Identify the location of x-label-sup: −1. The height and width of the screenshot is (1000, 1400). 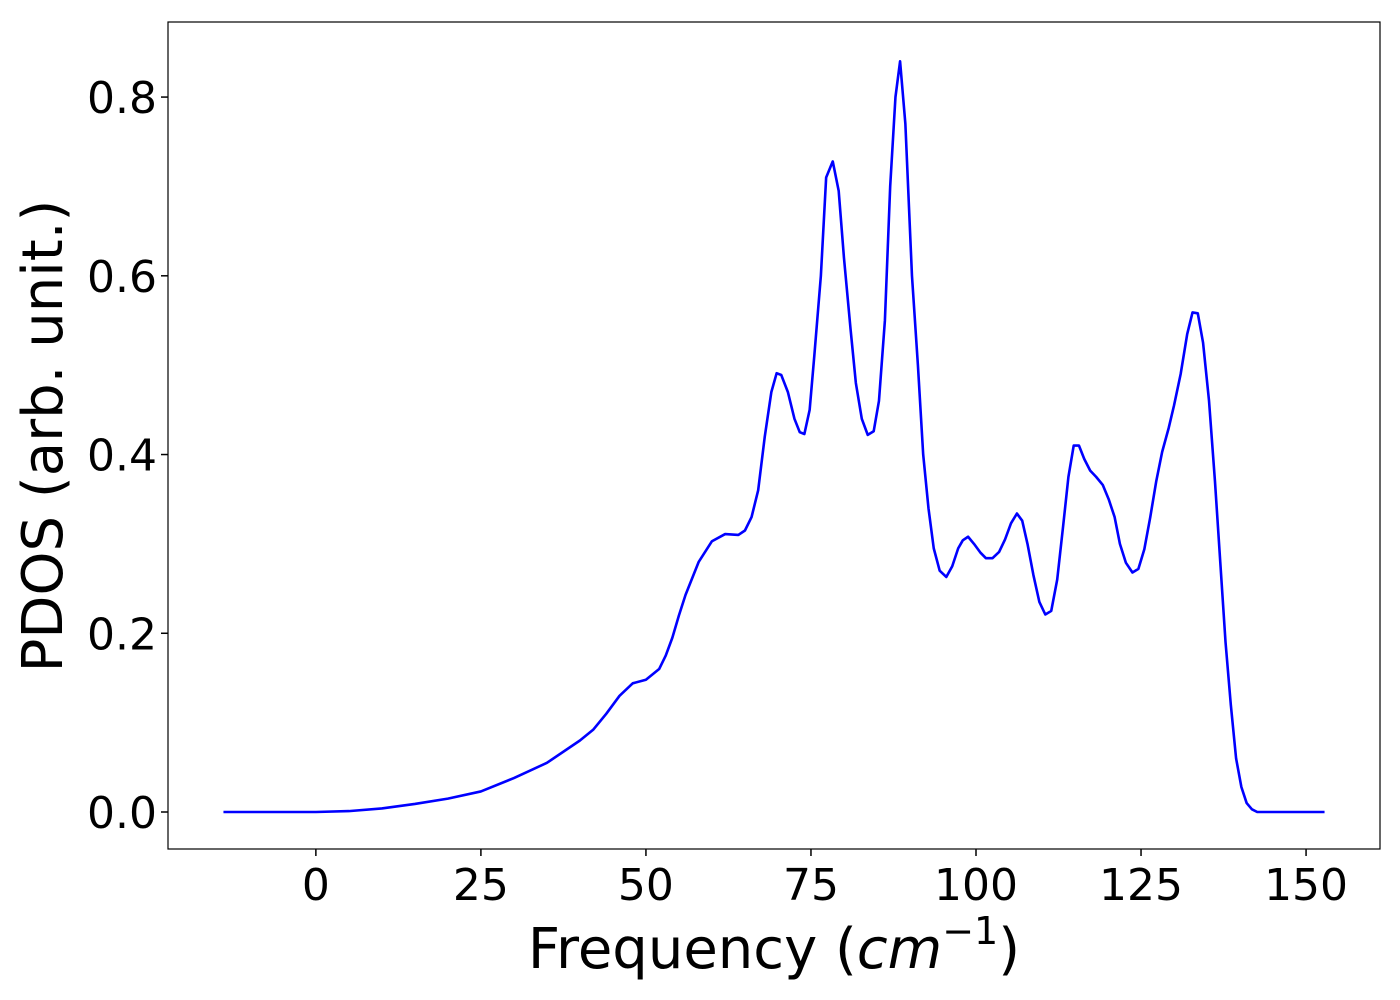
(970, 931).